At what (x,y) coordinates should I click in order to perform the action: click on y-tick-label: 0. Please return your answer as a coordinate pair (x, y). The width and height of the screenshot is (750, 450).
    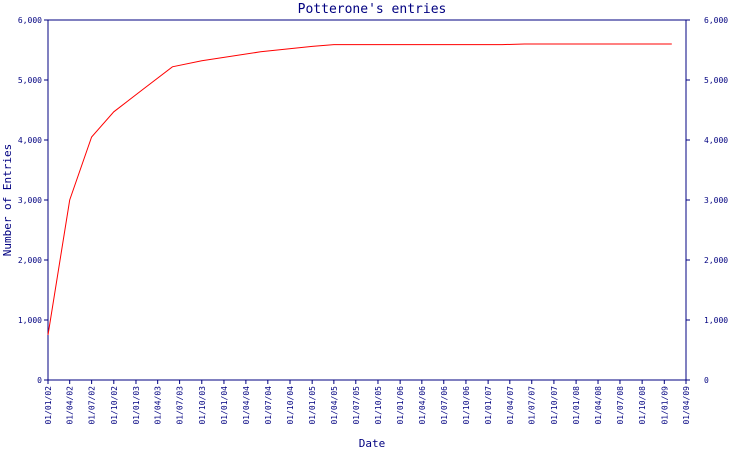
    Looking at the image, I should click on (39, 380).